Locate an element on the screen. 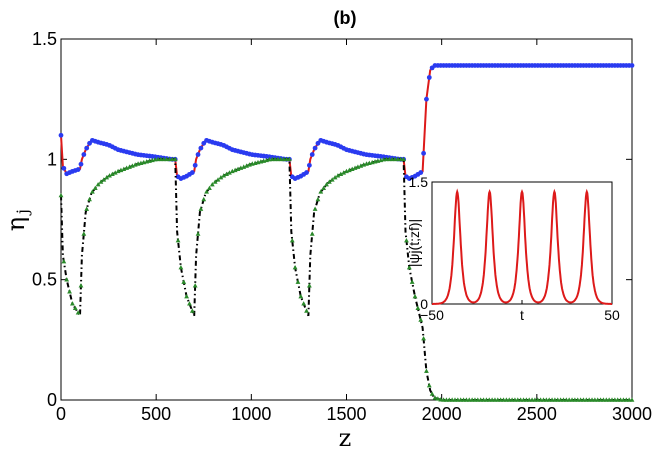  y-axis-label-main: η is located at coordinates (16, 224).